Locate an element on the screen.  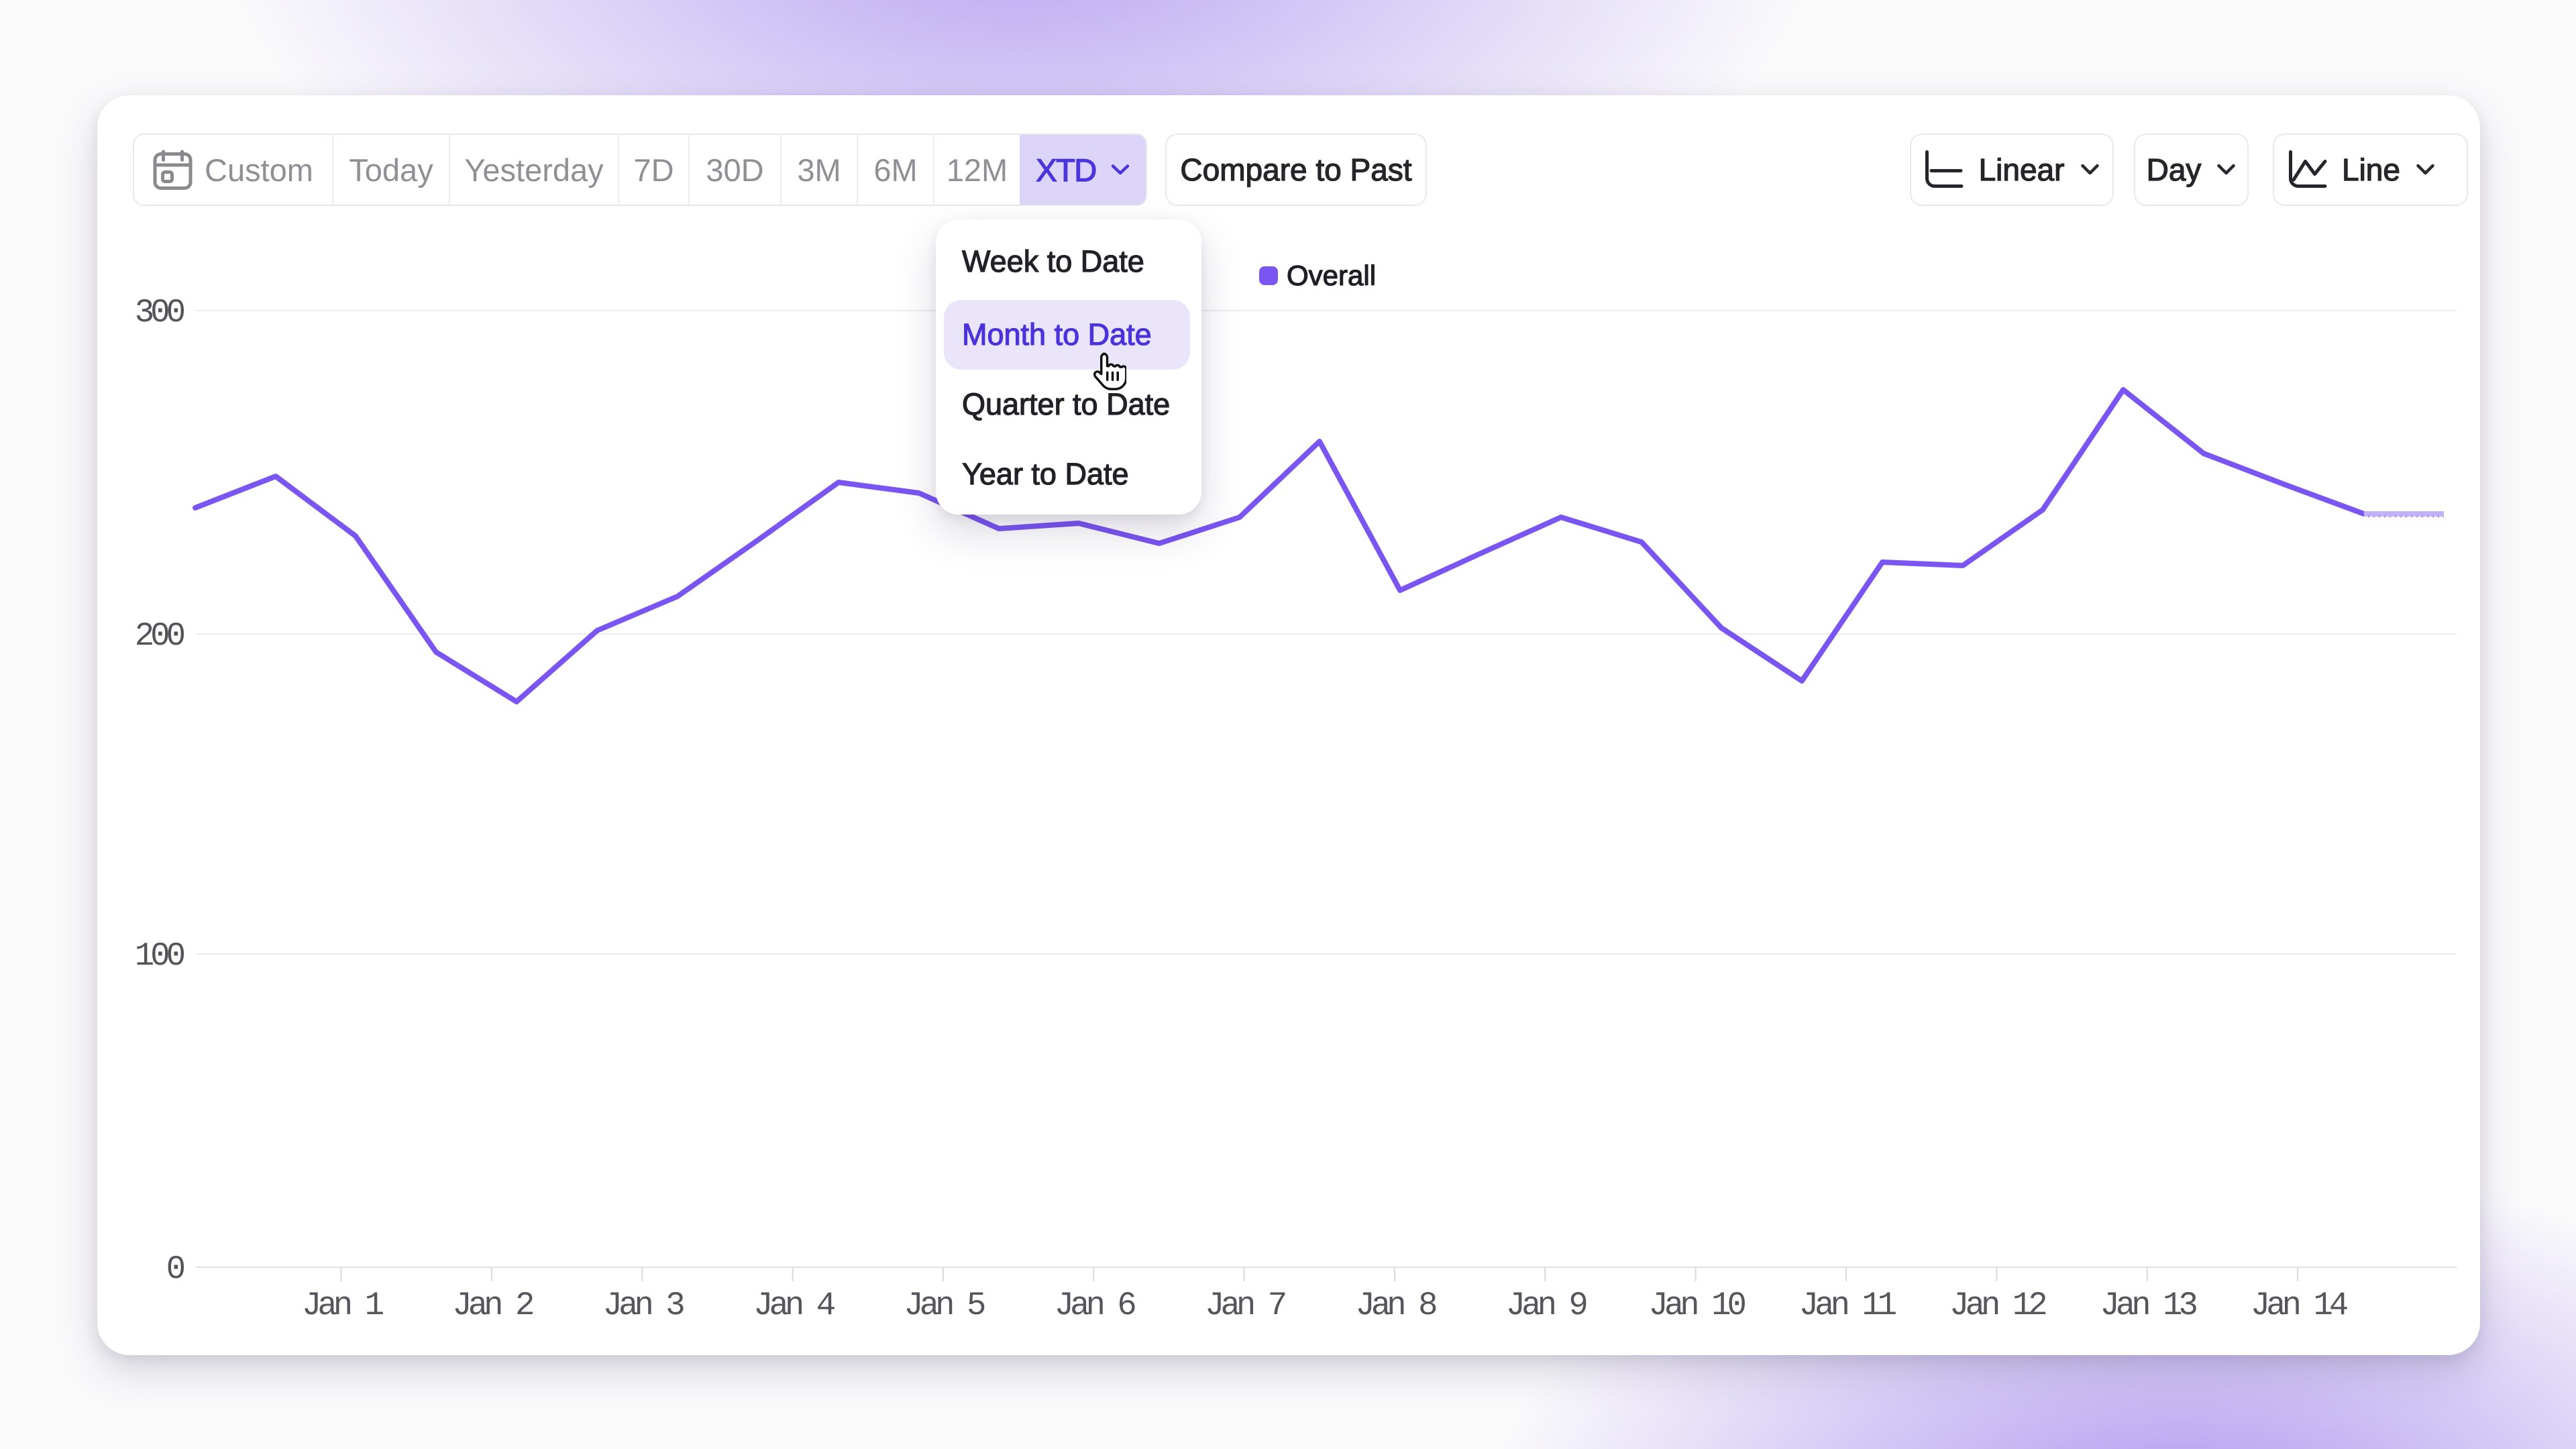
svg-text: Jan 12 is located at coordinates (1997, 1305).